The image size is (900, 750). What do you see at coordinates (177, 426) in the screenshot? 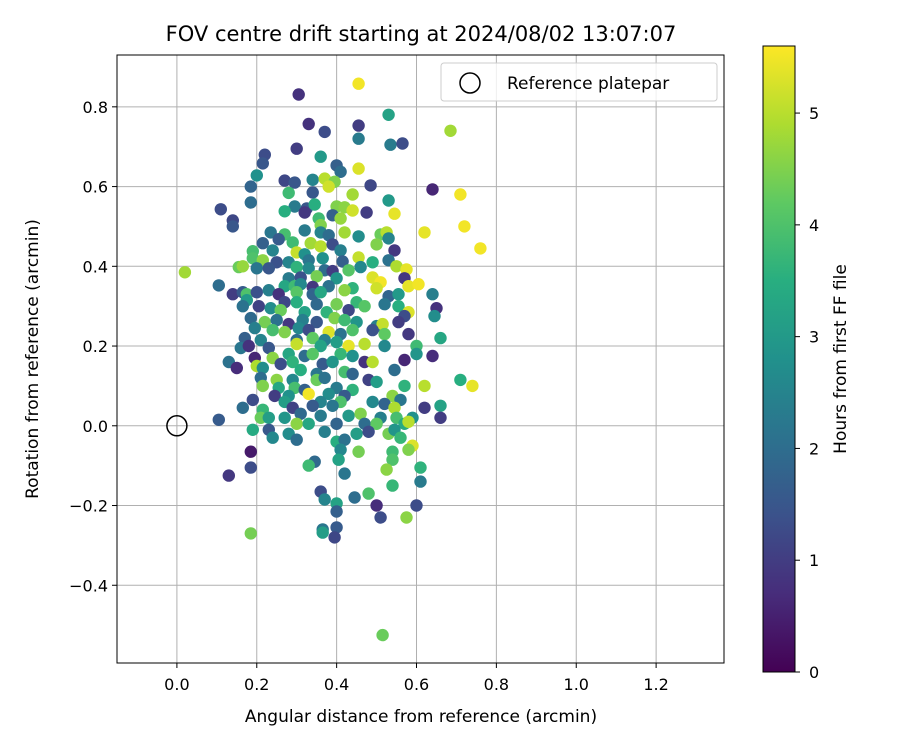
I see `reference-platepar-marker` at bounding box center [177, 426].